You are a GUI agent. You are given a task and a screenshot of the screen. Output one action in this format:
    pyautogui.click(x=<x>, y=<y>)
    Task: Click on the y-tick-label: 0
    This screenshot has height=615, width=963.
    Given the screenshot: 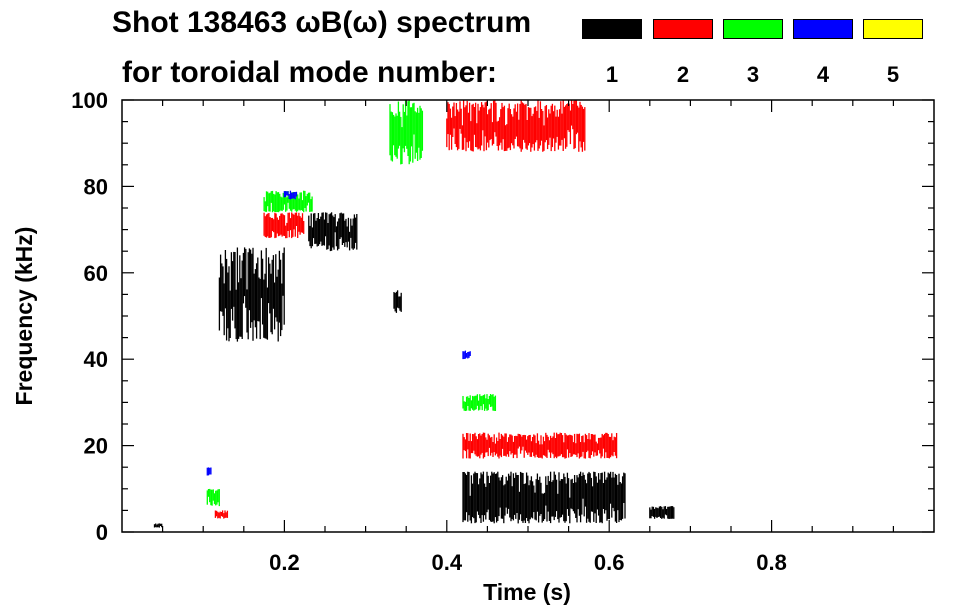 What is the action you would take?
    pyautogui.click(x=102, y=532)
    